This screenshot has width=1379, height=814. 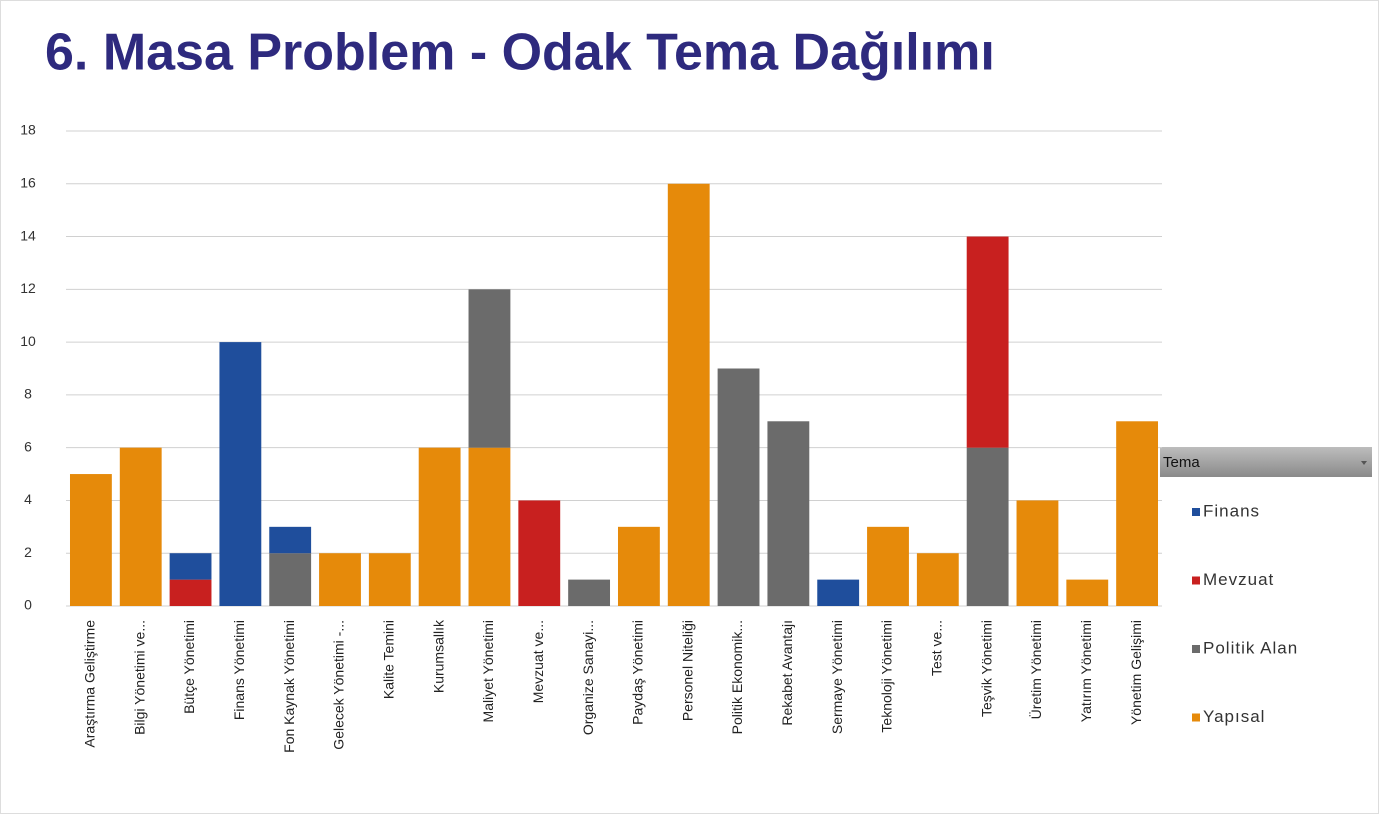 What do you see at coordinates (28, 130) in the screenshot?
I see `y-tick-label: 18` at bounding box center [28, 130].